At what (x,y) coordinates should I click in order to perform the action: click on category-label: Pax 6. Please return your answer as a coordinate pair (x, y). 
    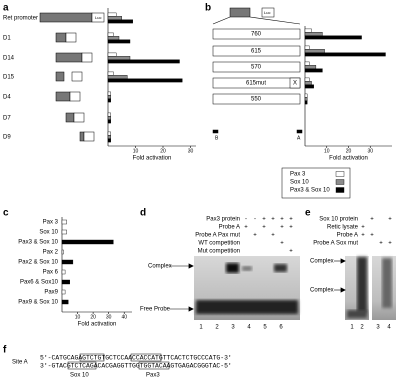
    Looking at the image, I should click on (51, 273).